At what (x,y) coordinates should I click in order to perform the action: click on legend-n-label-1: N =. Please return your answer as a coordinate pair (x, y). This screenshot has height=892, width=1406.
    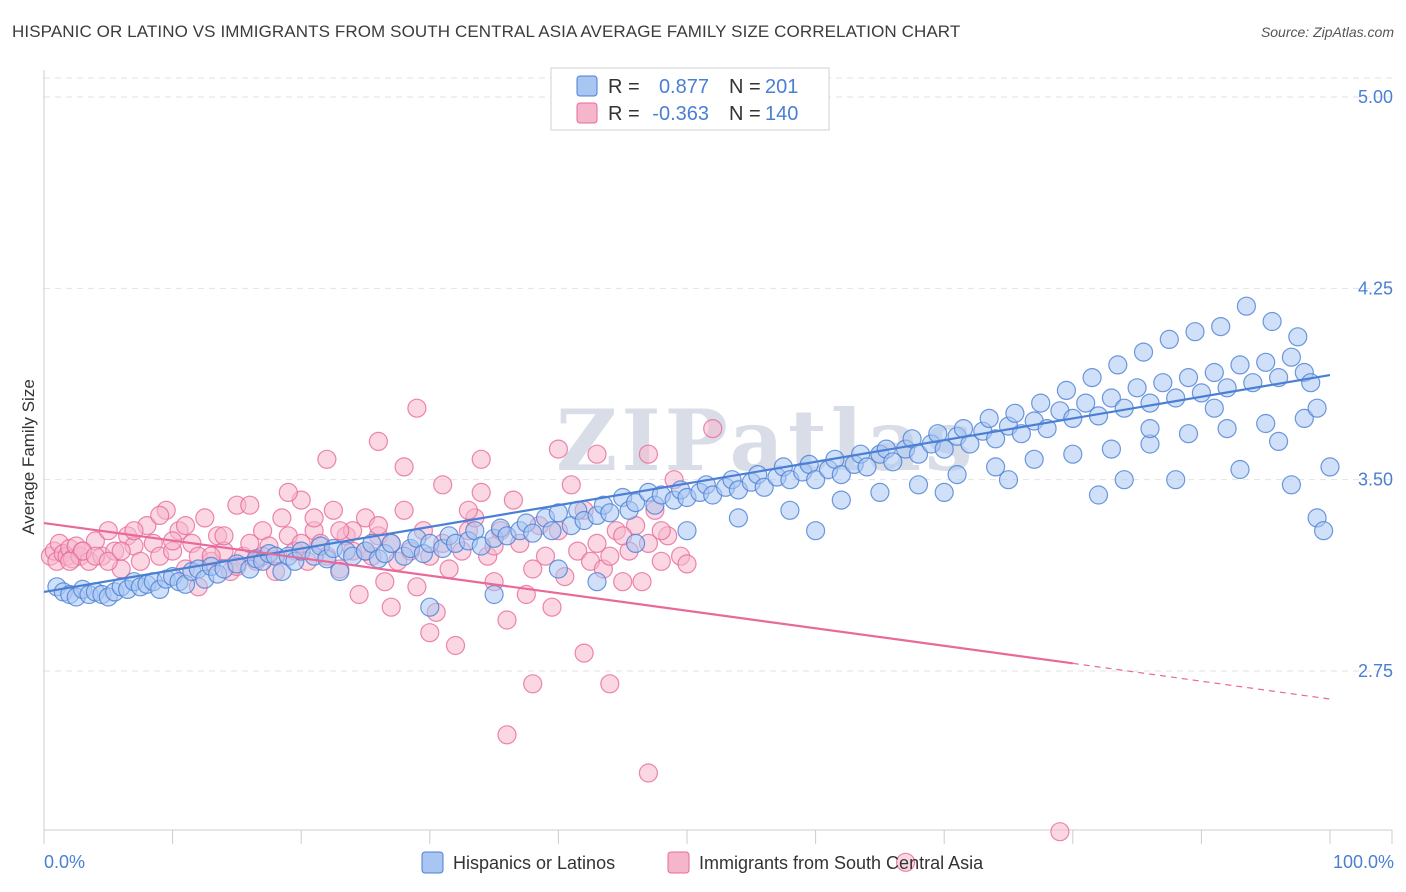
    Looking at the image, I should click on (745, 87).